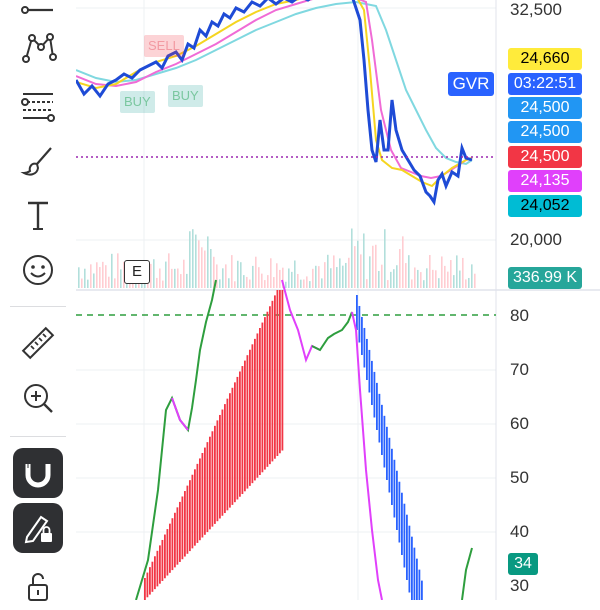 The image size is (600, 610). What do you see at coordinates (164, 46) in the screenshot?
I see `sell-marker: SELL` at bounding box center [164, 46].